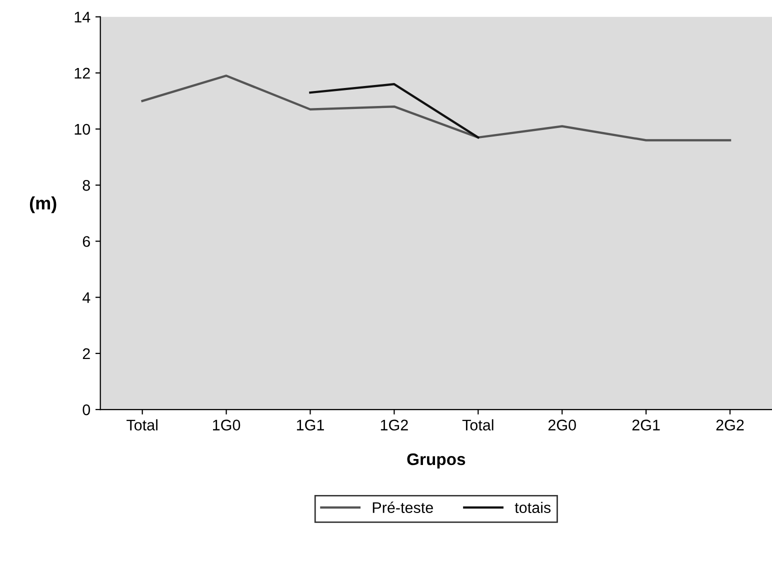  Describe the element at coordinates (86, 241) in the screenshot. I see `y-tick-label: 6` at that location.